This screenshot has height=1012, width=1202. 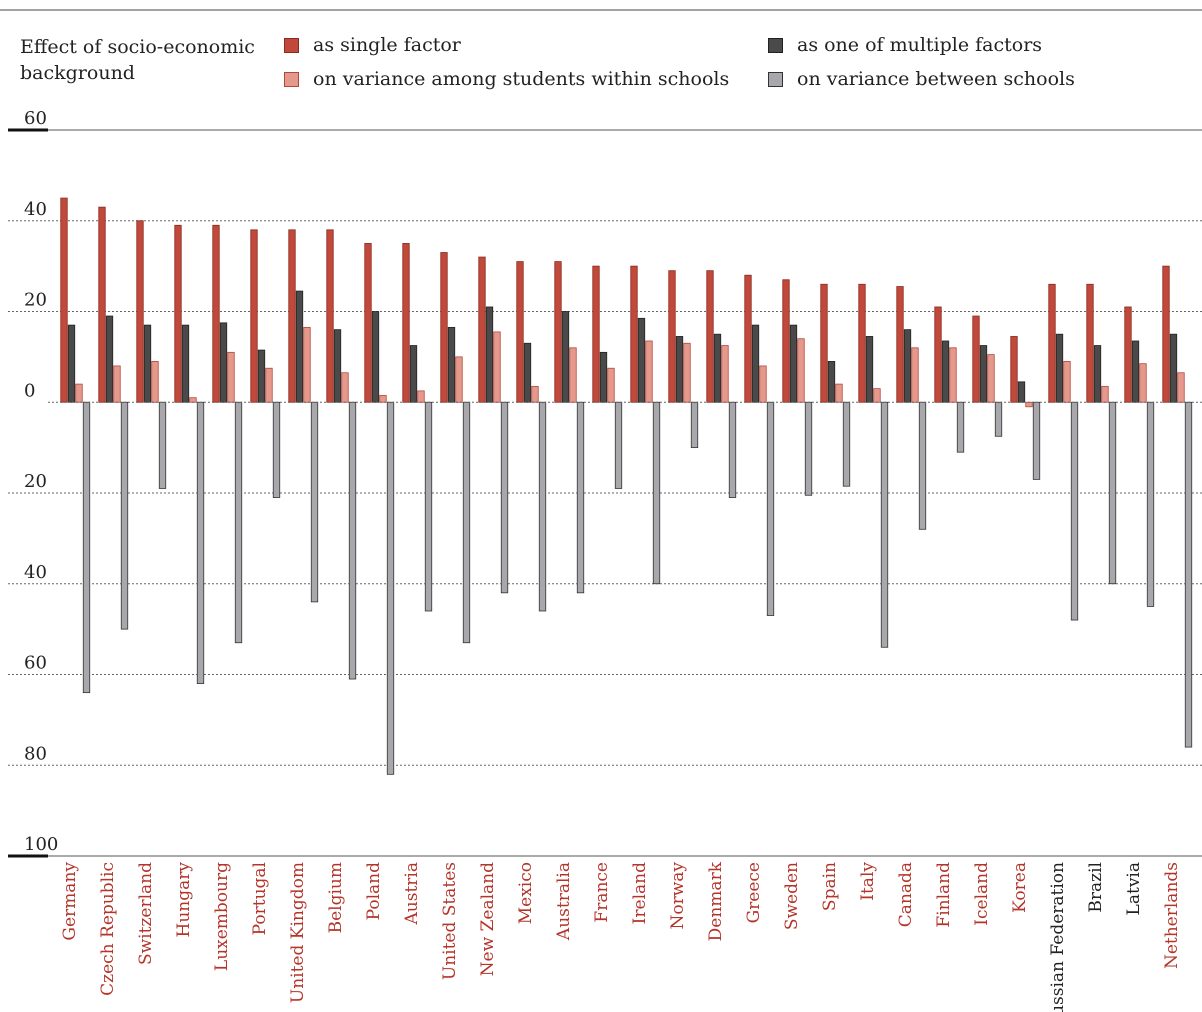 What do you see at coordinates (1134, 888) in the screenshot?
I see `x-tick-label: Latvia` at bounding box center [1134, 888].